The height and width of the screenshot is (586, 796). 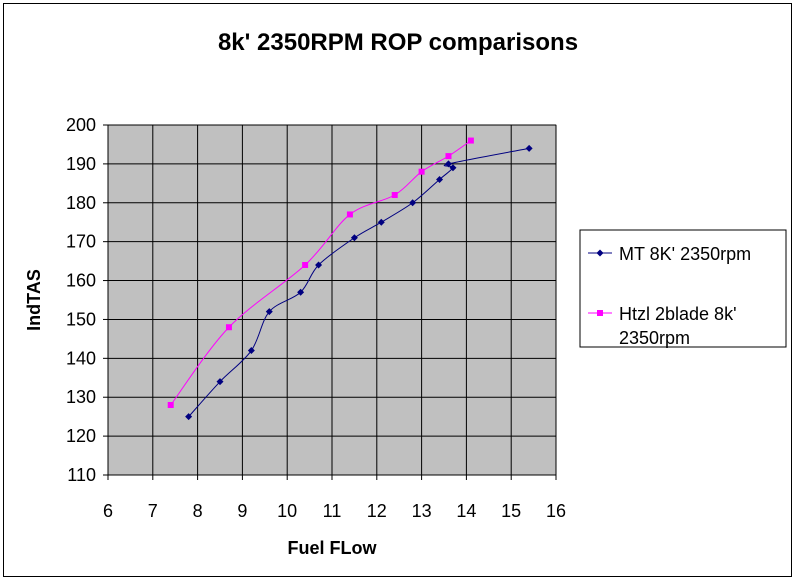 I want to click on y-tick-label: 160, so click(x=81, y=281).